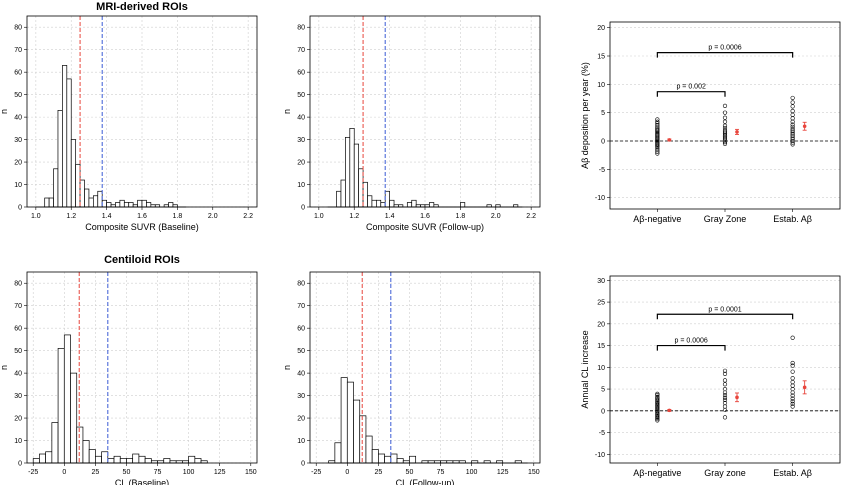 This screenshot has height=485, width=850. I want to click on x-axis-label: CL (Follow-up), so click(425, 481).